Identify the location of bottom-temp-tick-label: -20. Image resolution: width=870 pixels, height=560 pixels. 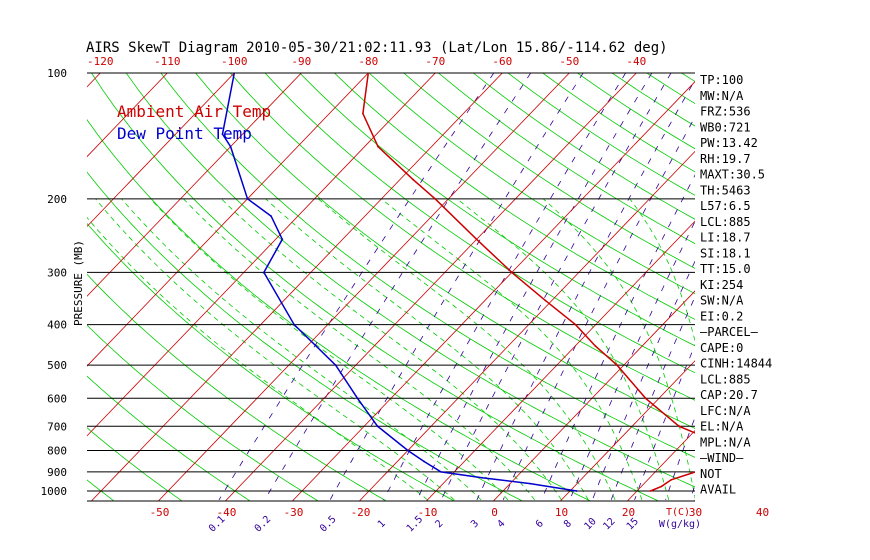
(361, 512).